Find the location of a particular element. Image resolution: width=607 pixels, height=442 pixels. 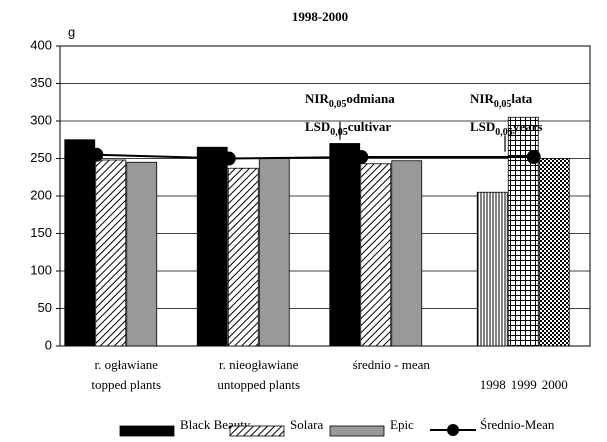

year-label: 2000 is located at coordinates (555, 384).